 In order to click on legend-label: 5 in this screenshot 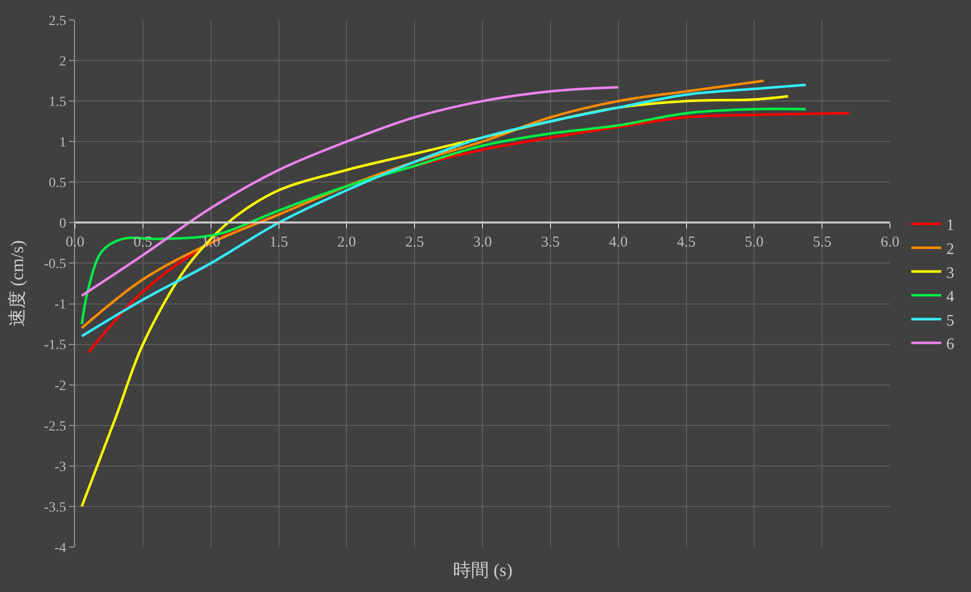, I will do `click(950, 321)`.